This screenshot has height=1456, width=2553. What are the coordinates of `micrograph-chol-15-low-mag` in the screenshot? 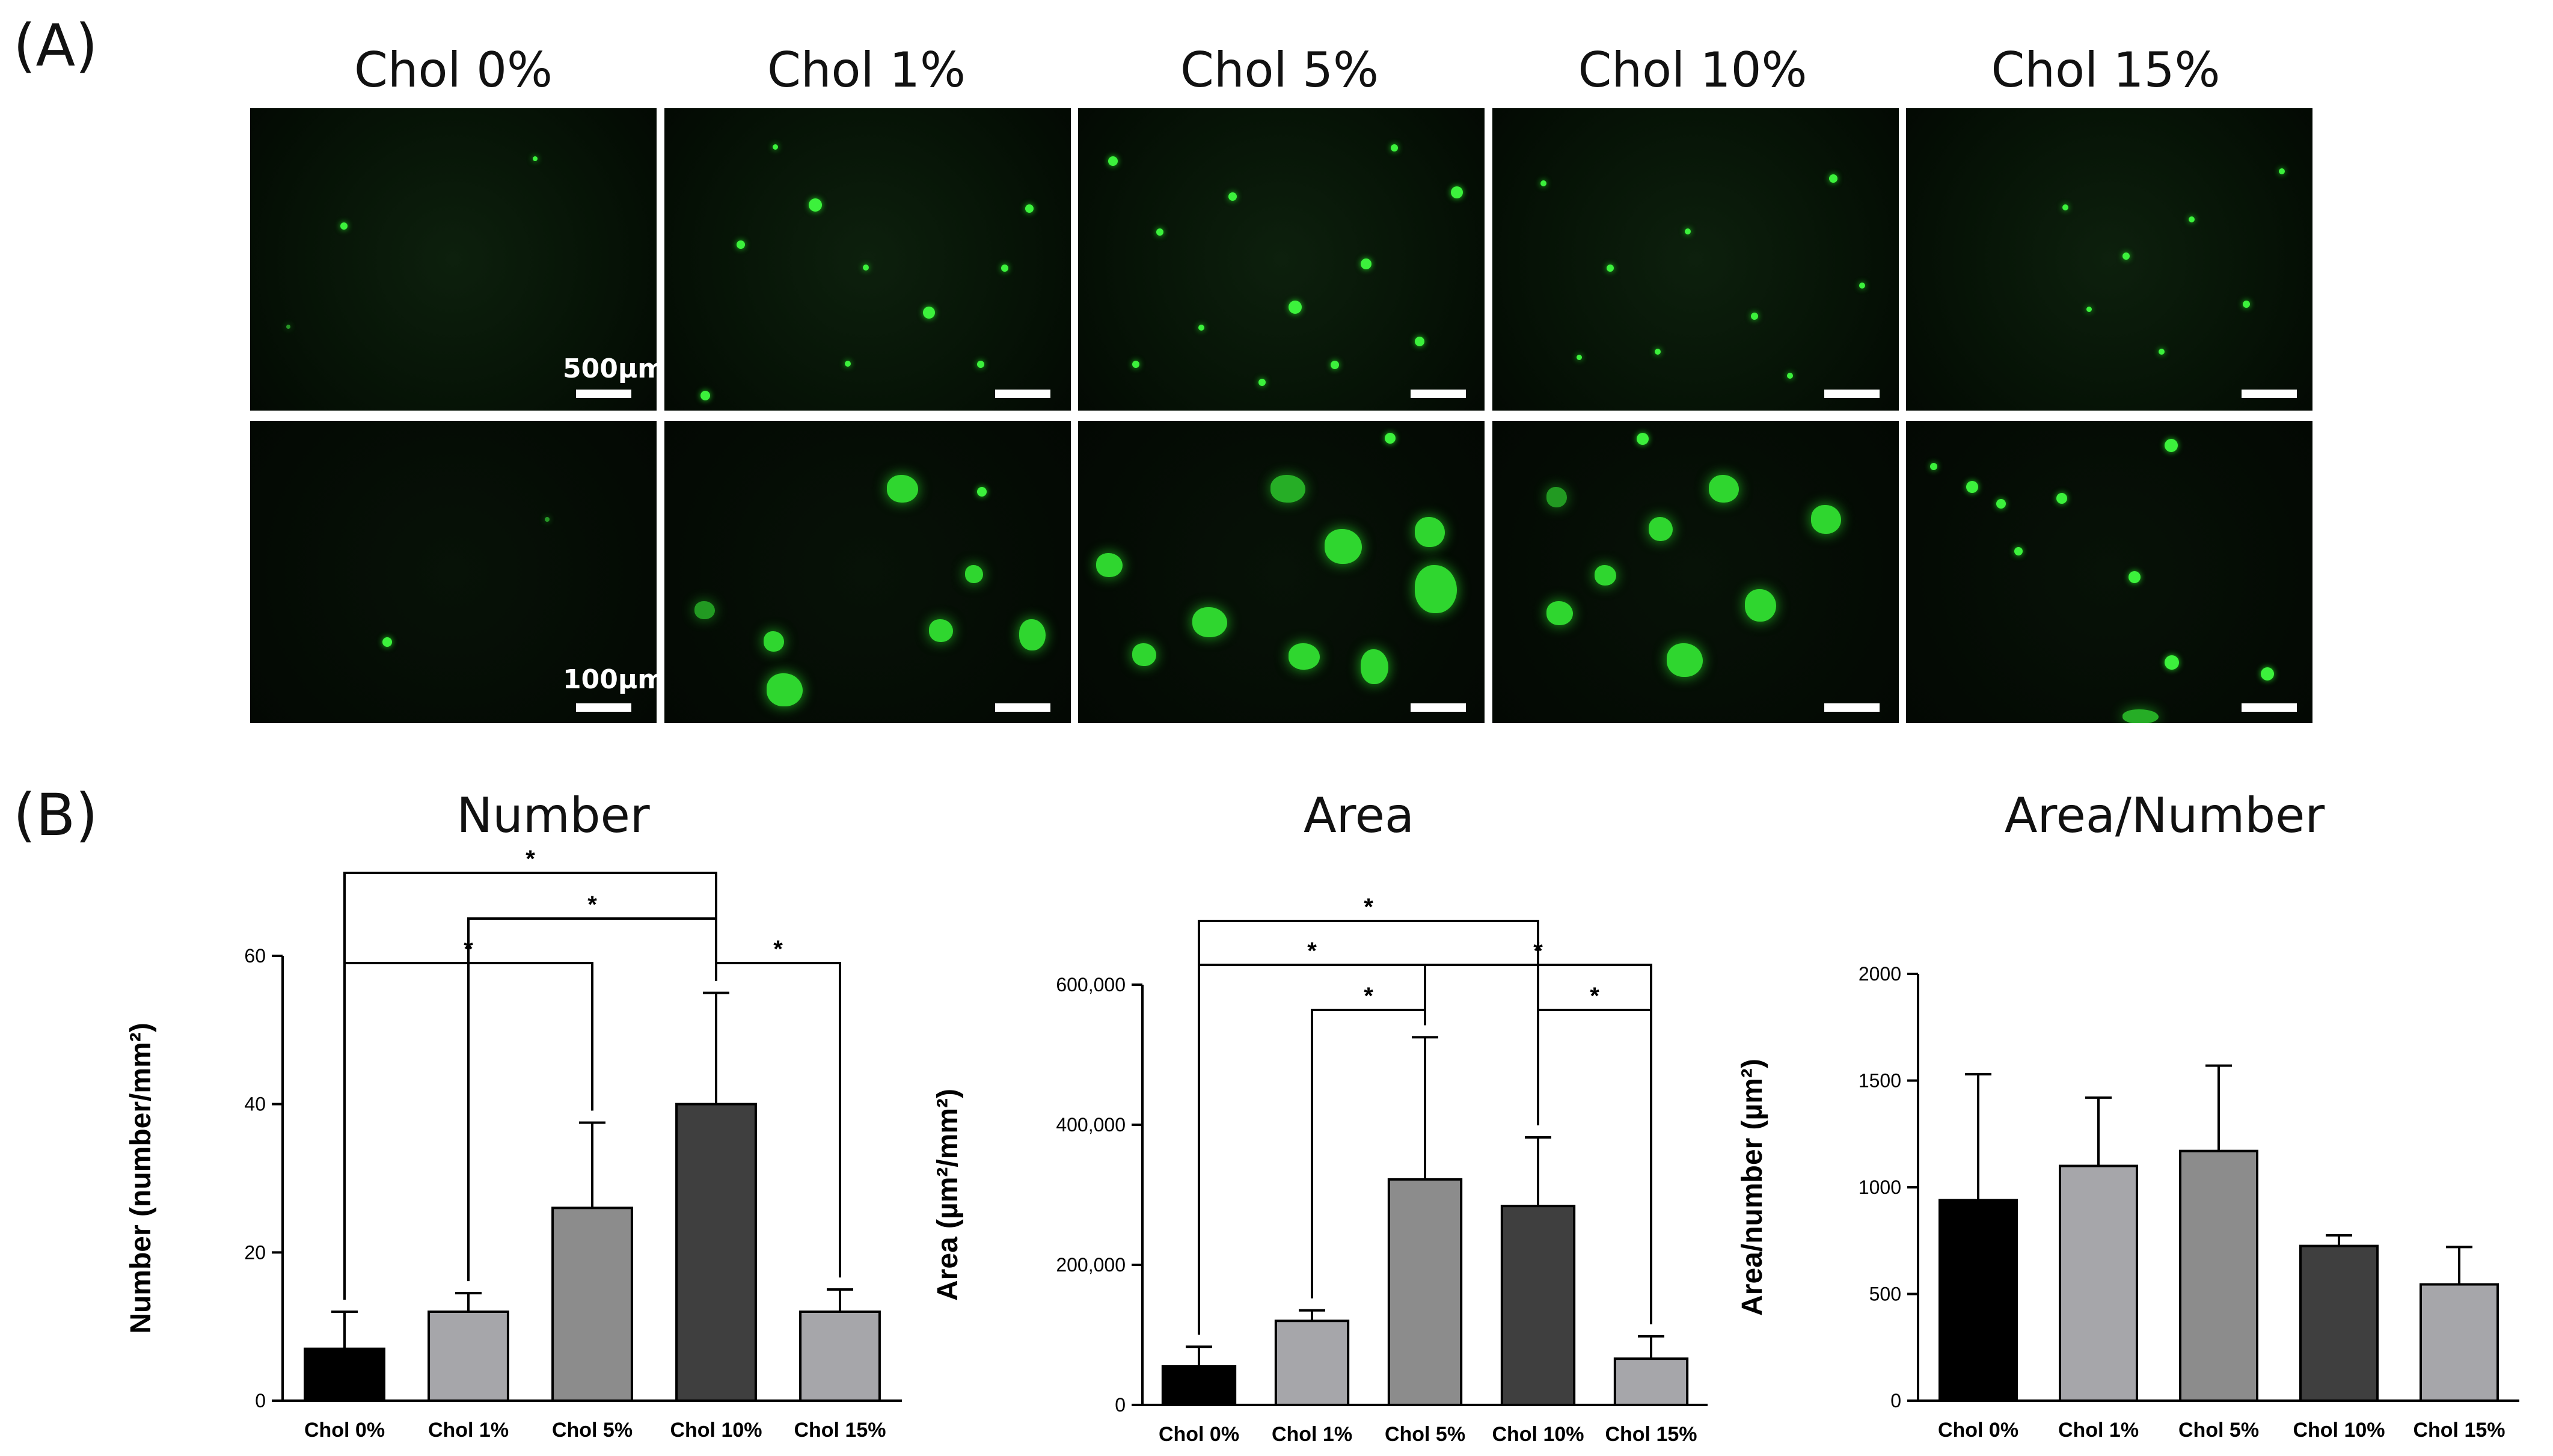 It's located at (2109, 259).